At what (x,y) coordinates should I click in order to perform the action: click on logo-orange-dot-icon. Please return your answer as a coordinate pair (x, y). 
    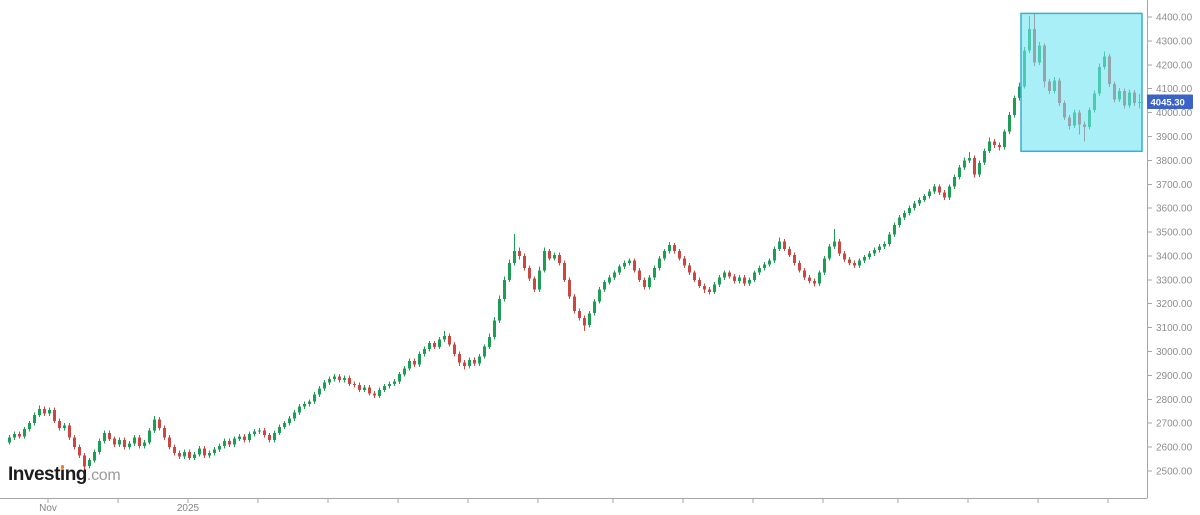
    Looking at the image, I should click on (62, 467).